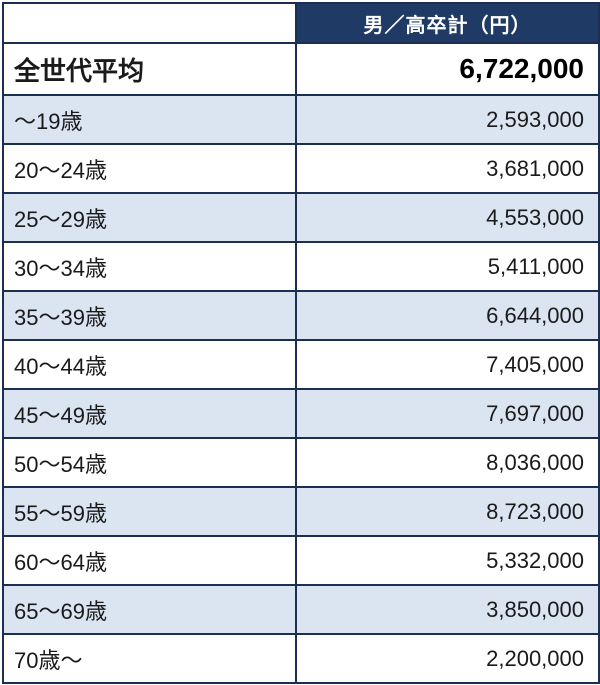  I want to click on row-label: 20～24歳, so click(149, 168).